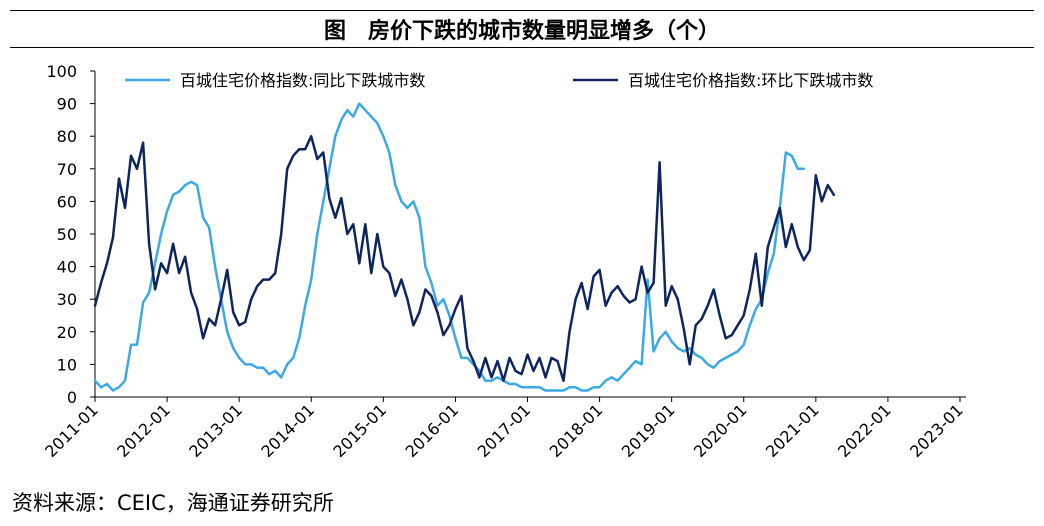 The image size is (1044, 526). What do you see at coordinates (359, 430) in the screenshot?
I see `x-tick-label: 2015-01` at bounding box center [359, 430].